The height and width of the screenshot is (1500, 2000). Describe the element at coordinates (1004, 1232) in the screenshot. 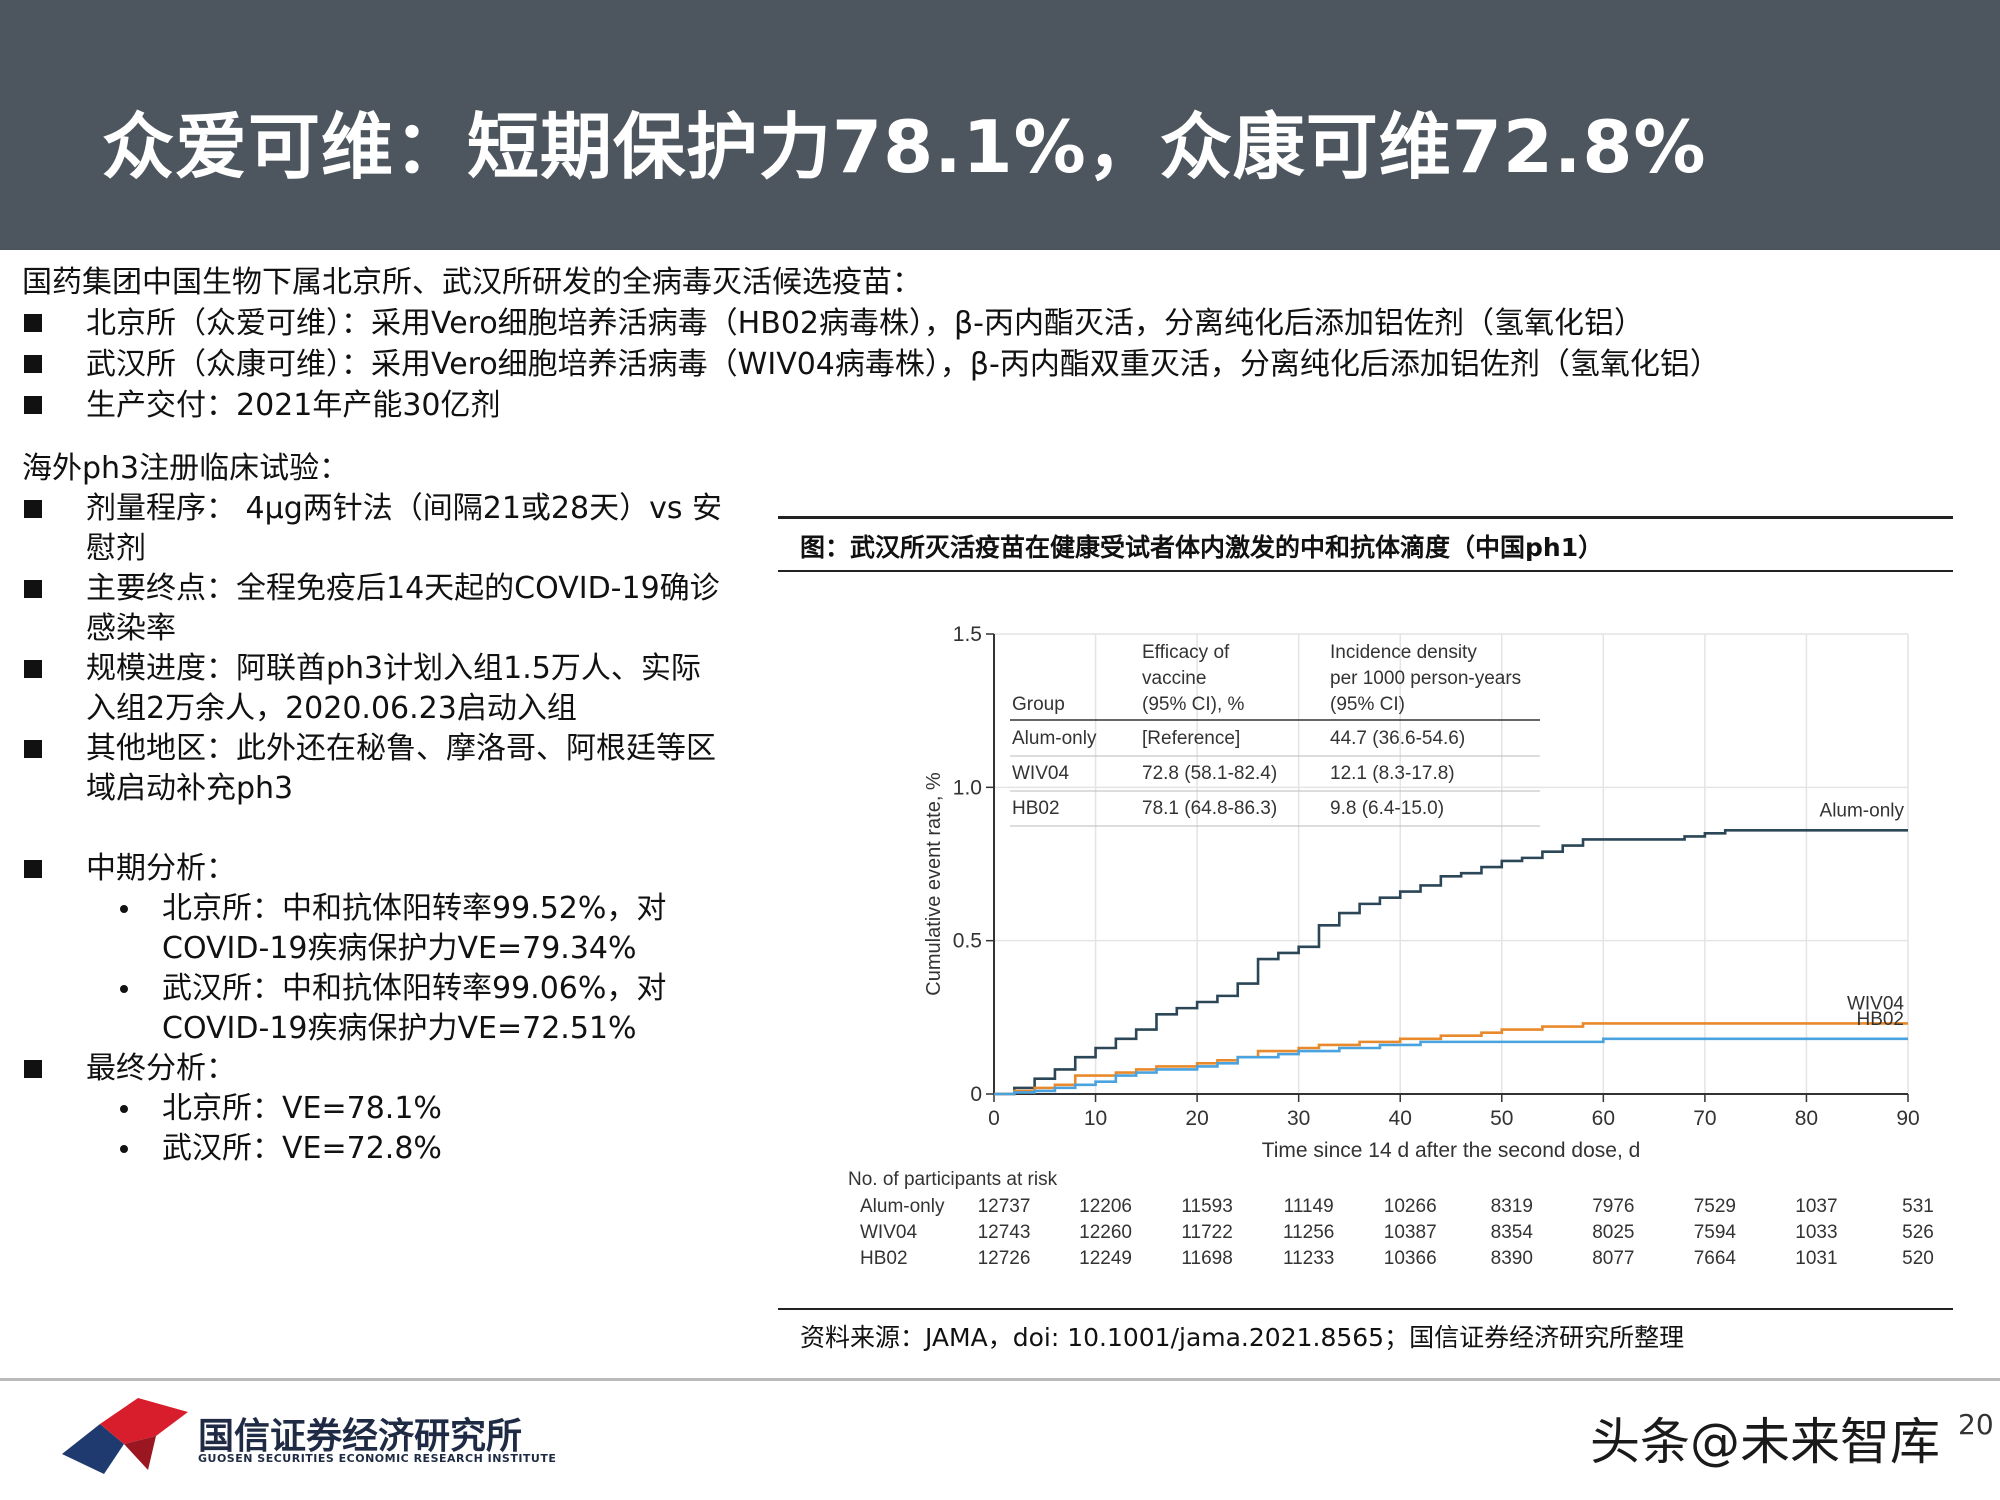

I see `risk-value: 12743` at that location.